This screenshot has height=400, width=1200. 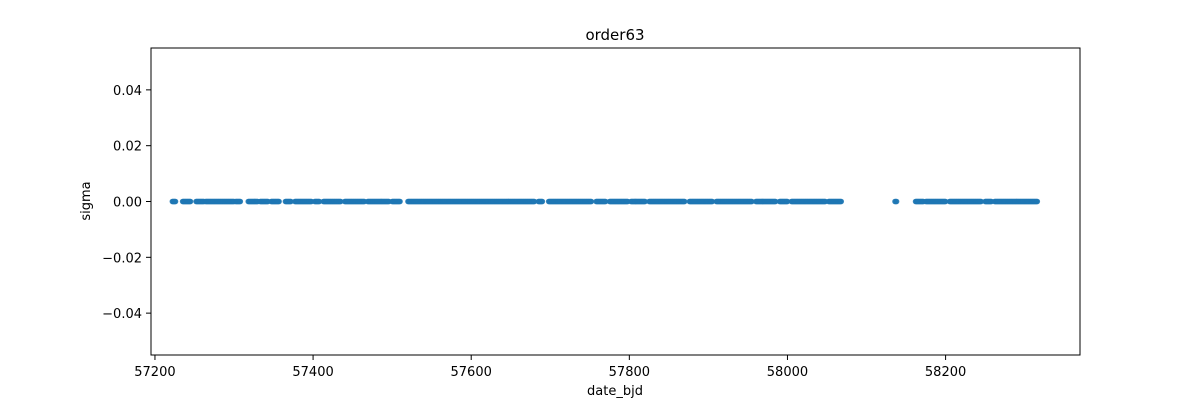 What do you see at coordinates (615, 391) in the screenshot?
I see `x-axis-label: date_bjd` at bounding box center [615, 391].